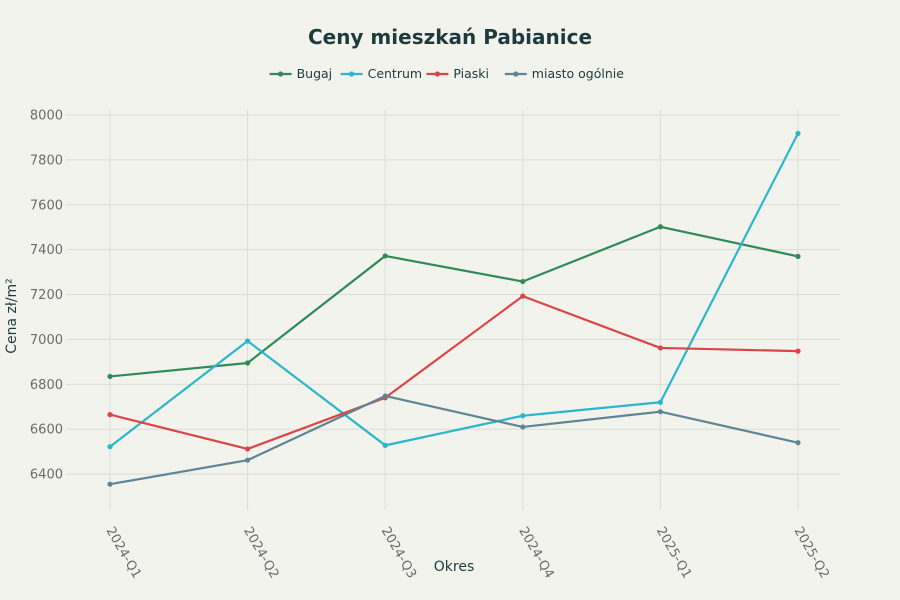  What do you see at coordinates (12, 316) in the screenshot?
I see `y-axis-title: Cena zł/m²` at bounding box center [12, 316].